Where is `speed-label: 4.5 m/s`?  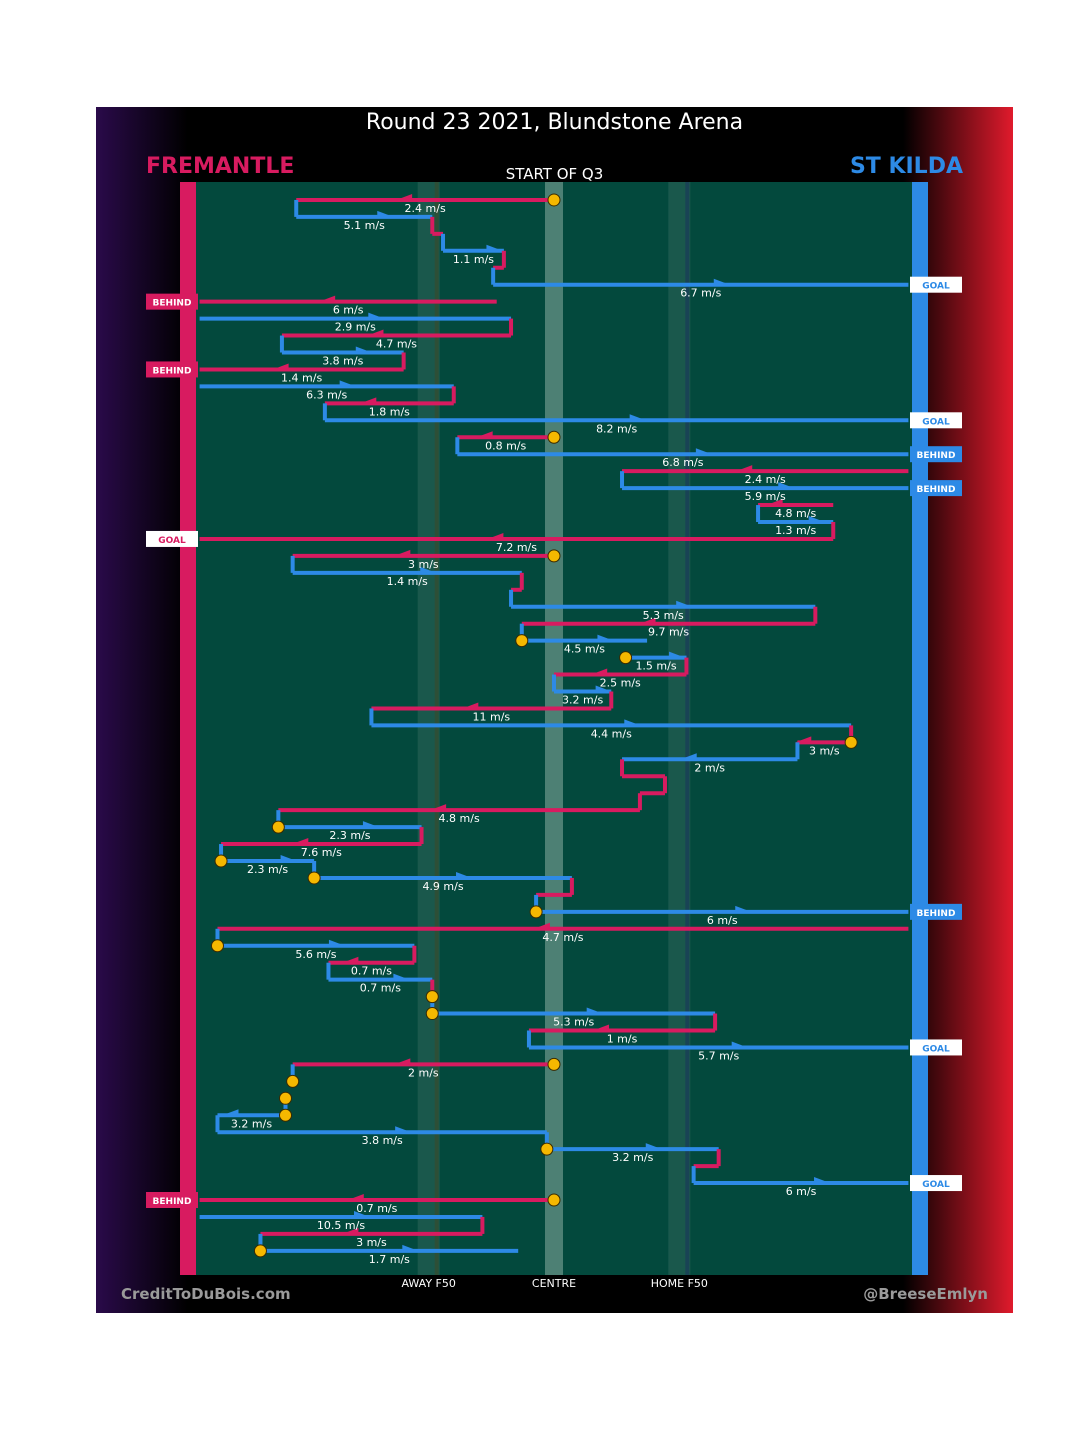
speed-label: 4.5 m/s is located at coordinates (584, 649).